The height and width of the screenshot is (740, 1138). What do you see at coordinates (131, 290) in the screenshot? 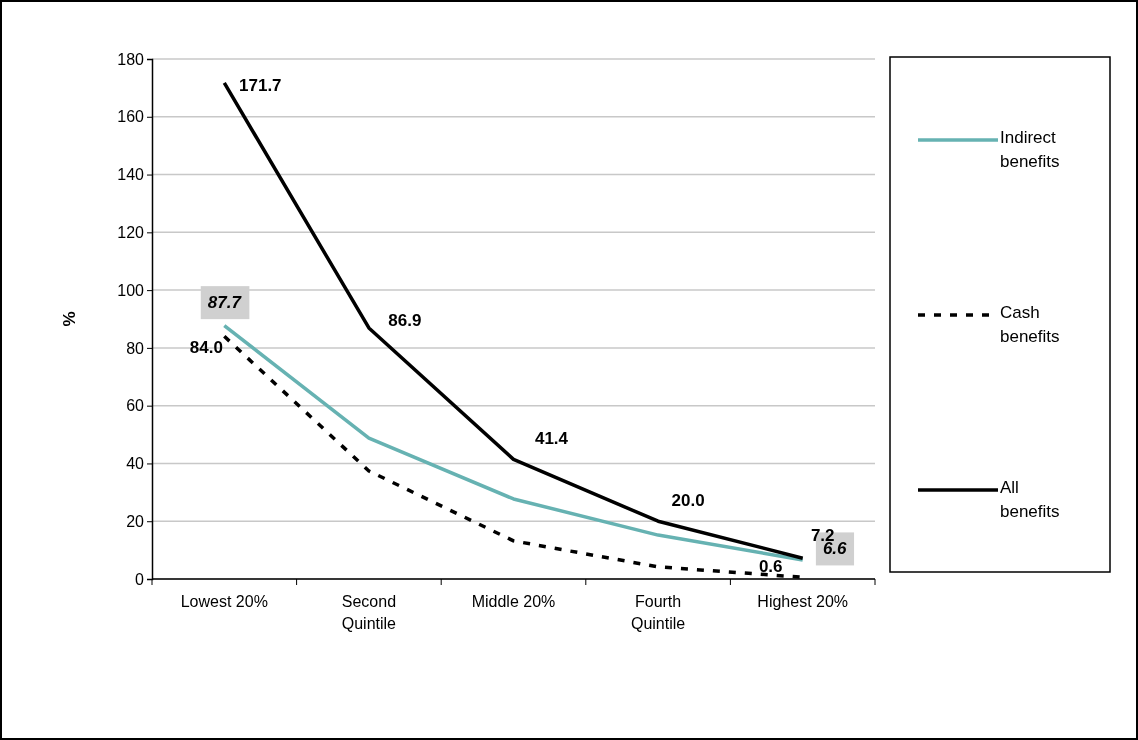
I see `y-tick-label: 100` at bounding box center [131, 290].